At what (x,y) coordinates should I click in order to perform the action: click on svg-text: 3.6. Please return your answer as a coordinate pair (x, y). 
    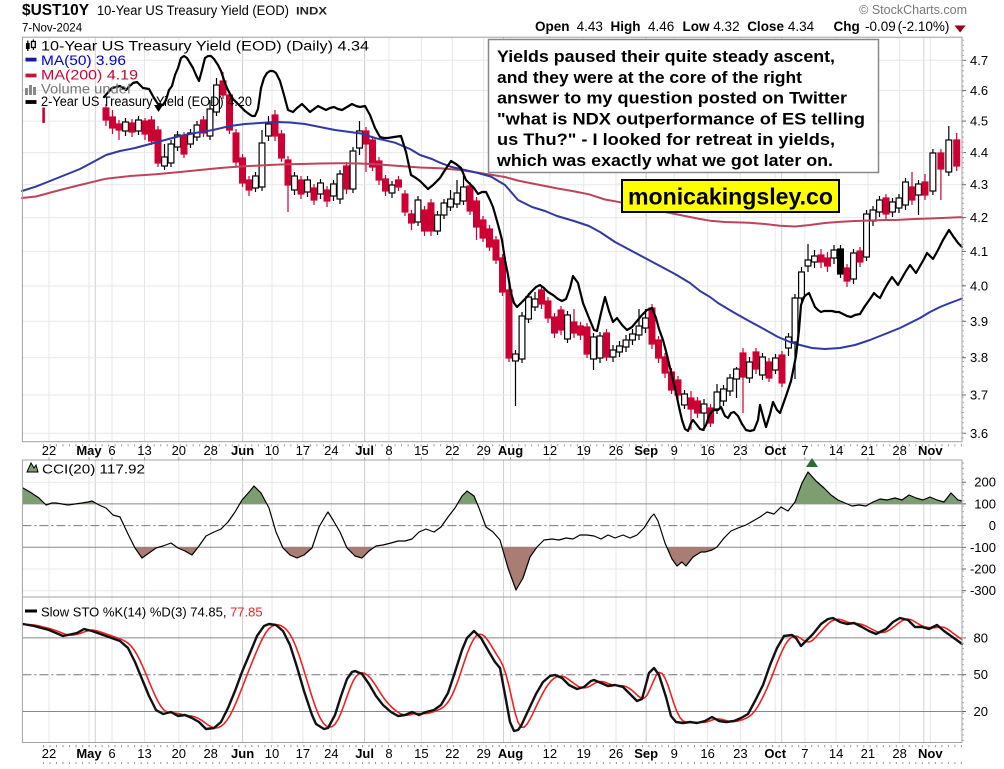
    Looking at the image, I should click on (979, 433).